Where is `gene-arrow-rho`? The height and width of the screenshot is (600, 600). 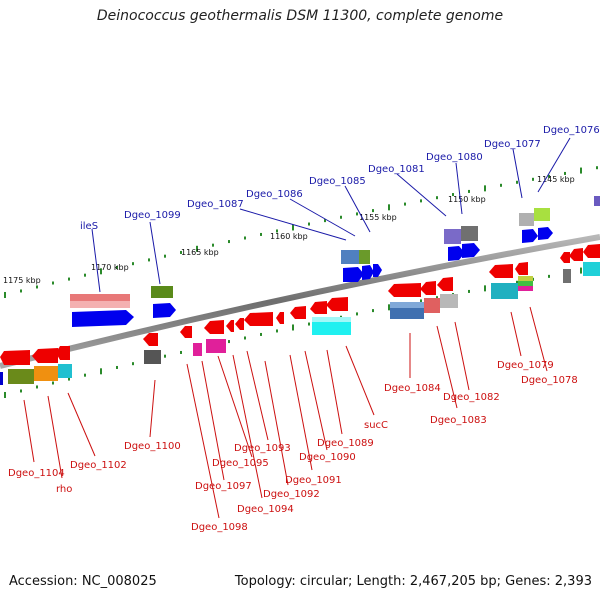
gene-arrow-rho is located at coordinates (45, 355).